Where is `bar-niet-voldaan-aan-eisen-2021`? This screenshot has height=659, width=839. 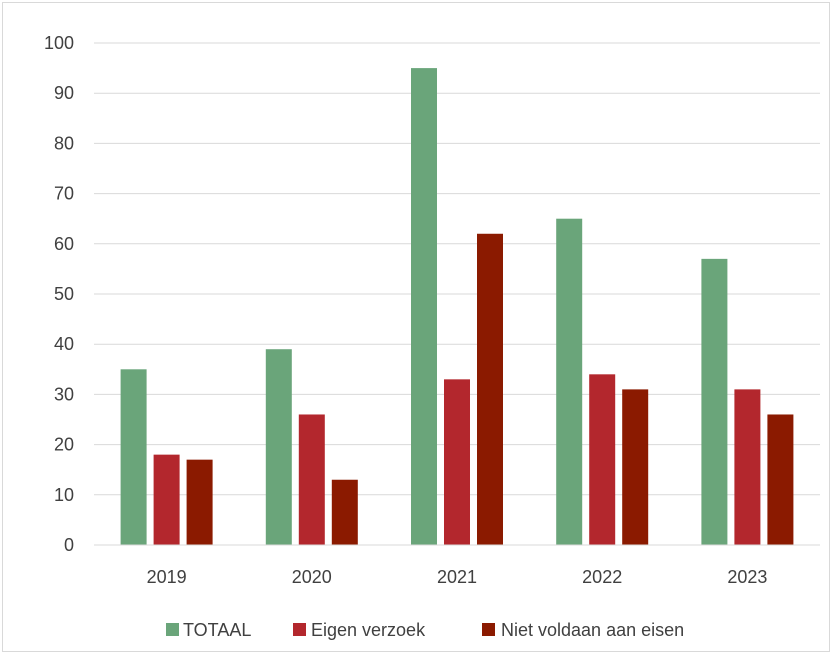 bar-niet-voldaan-aan-eisen-2021 is located at coordinates (490, 389).